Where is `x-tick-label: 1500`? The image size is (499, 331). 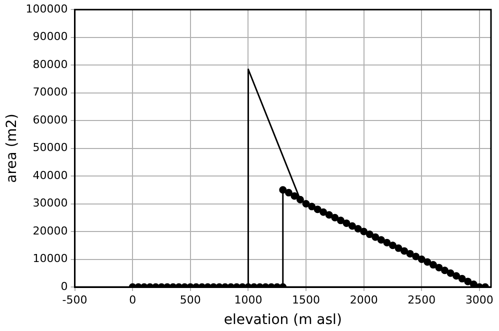 x-tick-label: 1500 is located at coordinates (306, 299).